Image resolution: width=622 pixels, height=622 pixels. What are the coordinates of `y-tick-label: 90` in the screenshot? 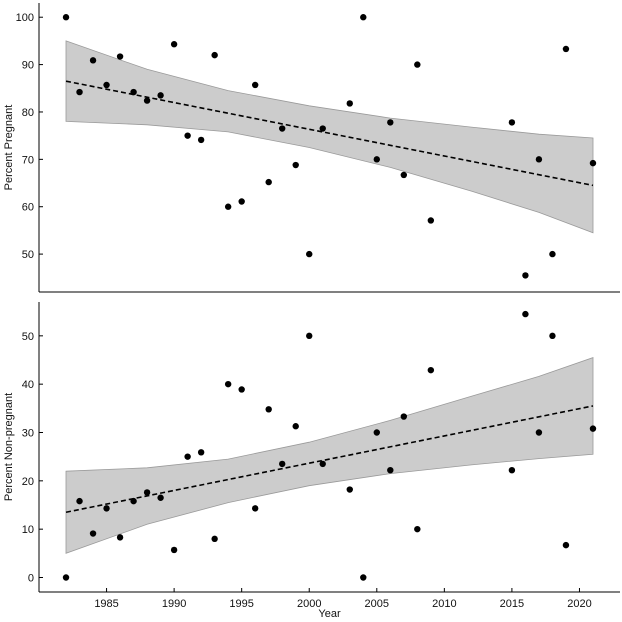 It's located at (28, 66).